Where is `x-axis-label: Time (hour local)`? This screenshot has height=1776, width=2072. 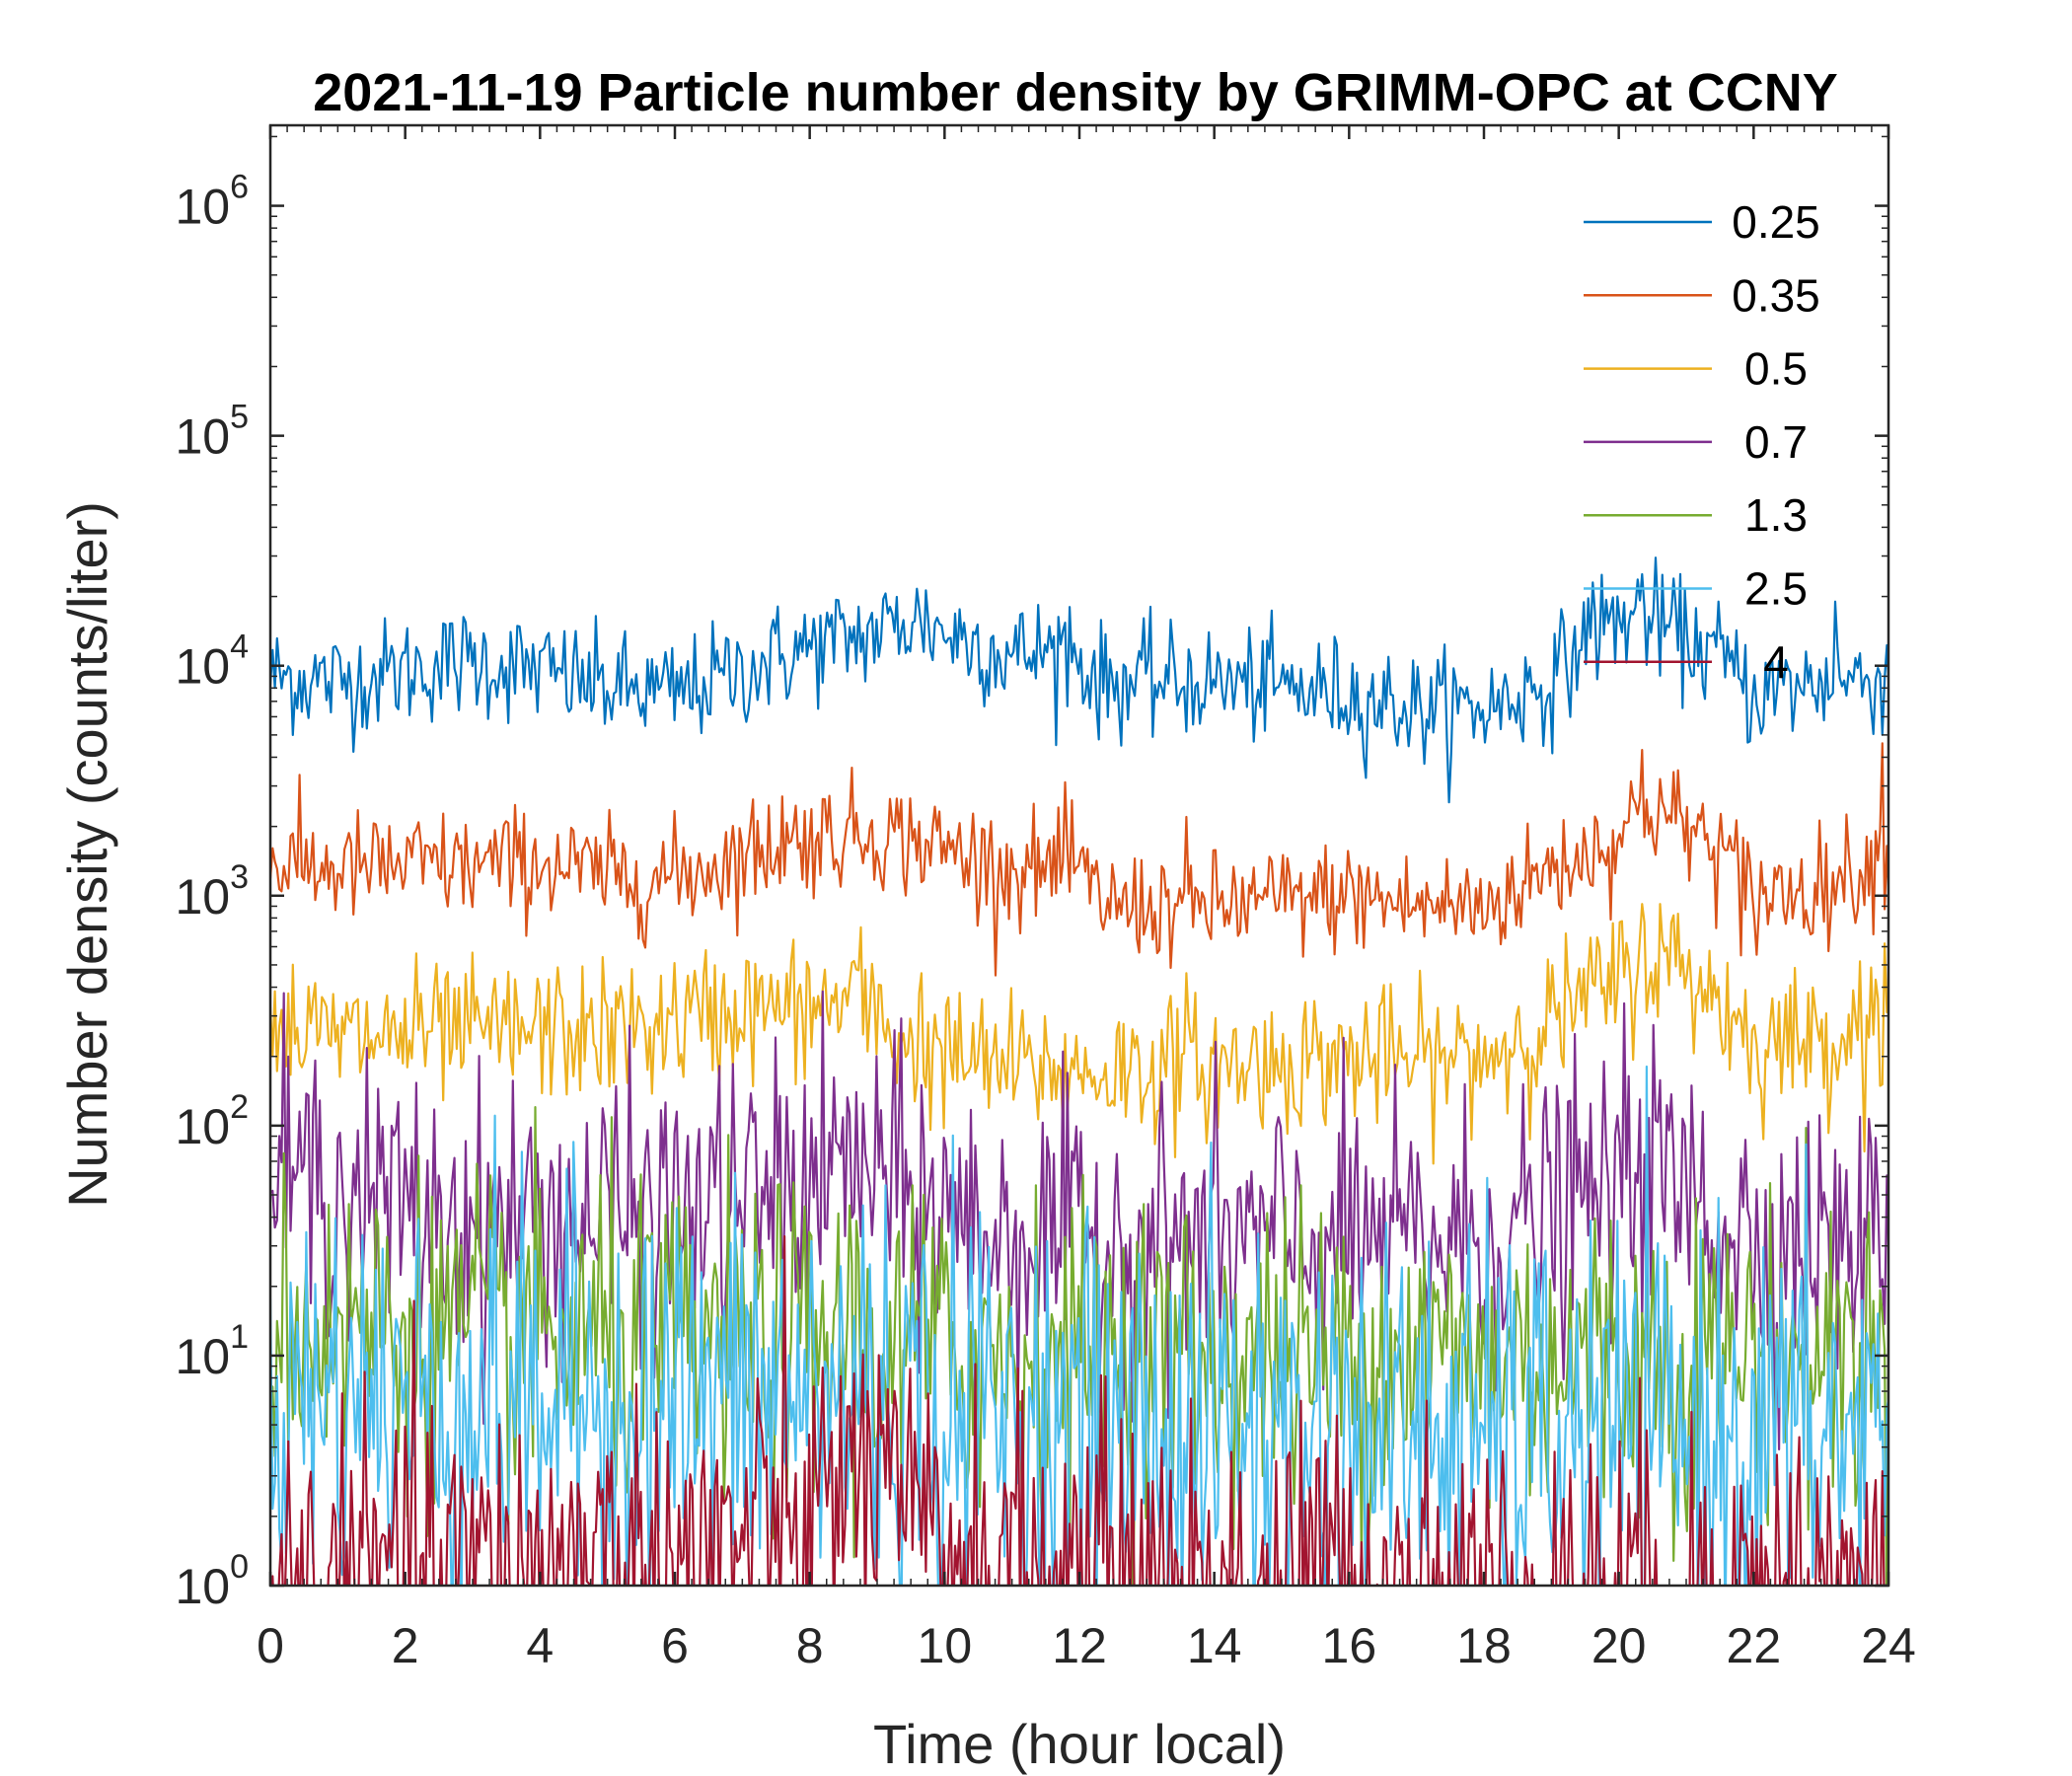 x-axis-label: Time (hour local) is located at coordinates (1079, 1744).